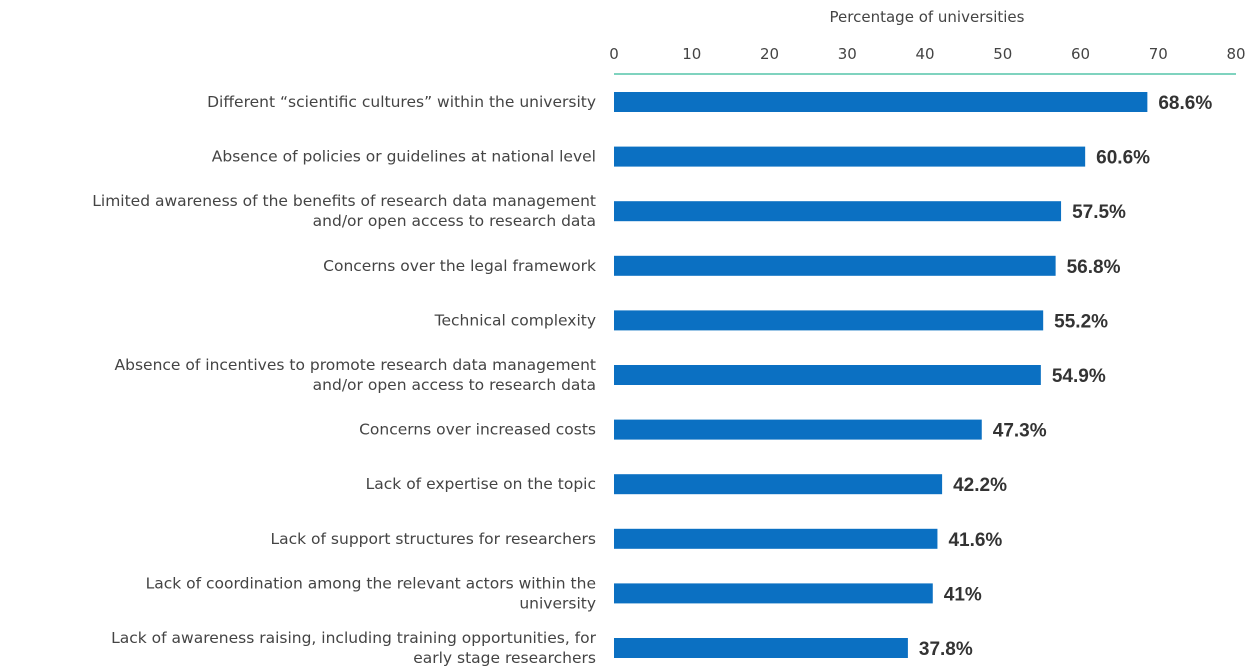 Image resolution: width=1250 pixels, height=670 pixels. I want to click on data-label: 56.8%, so click(1094, 267).